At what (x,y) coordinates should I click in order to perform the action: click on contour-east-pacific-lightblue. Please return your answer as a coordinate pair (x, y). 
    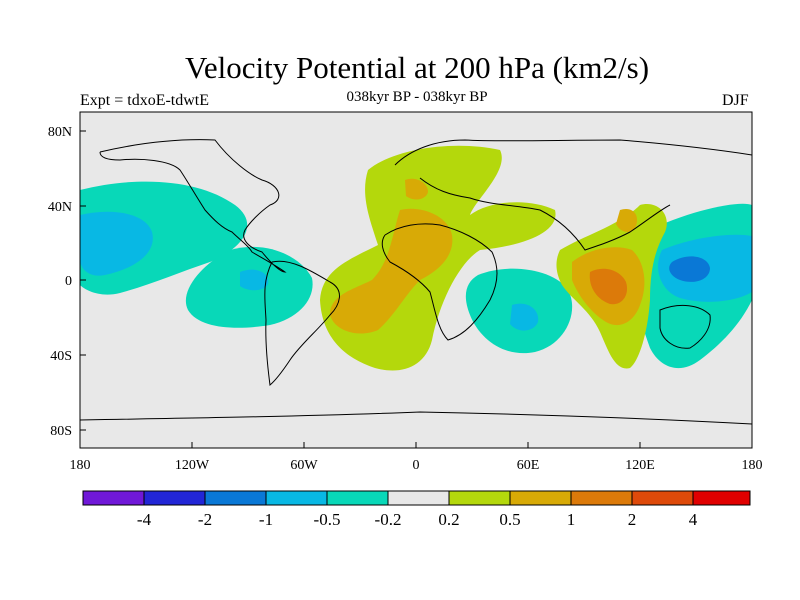
    Looking at the image, I should click on (254, 280).